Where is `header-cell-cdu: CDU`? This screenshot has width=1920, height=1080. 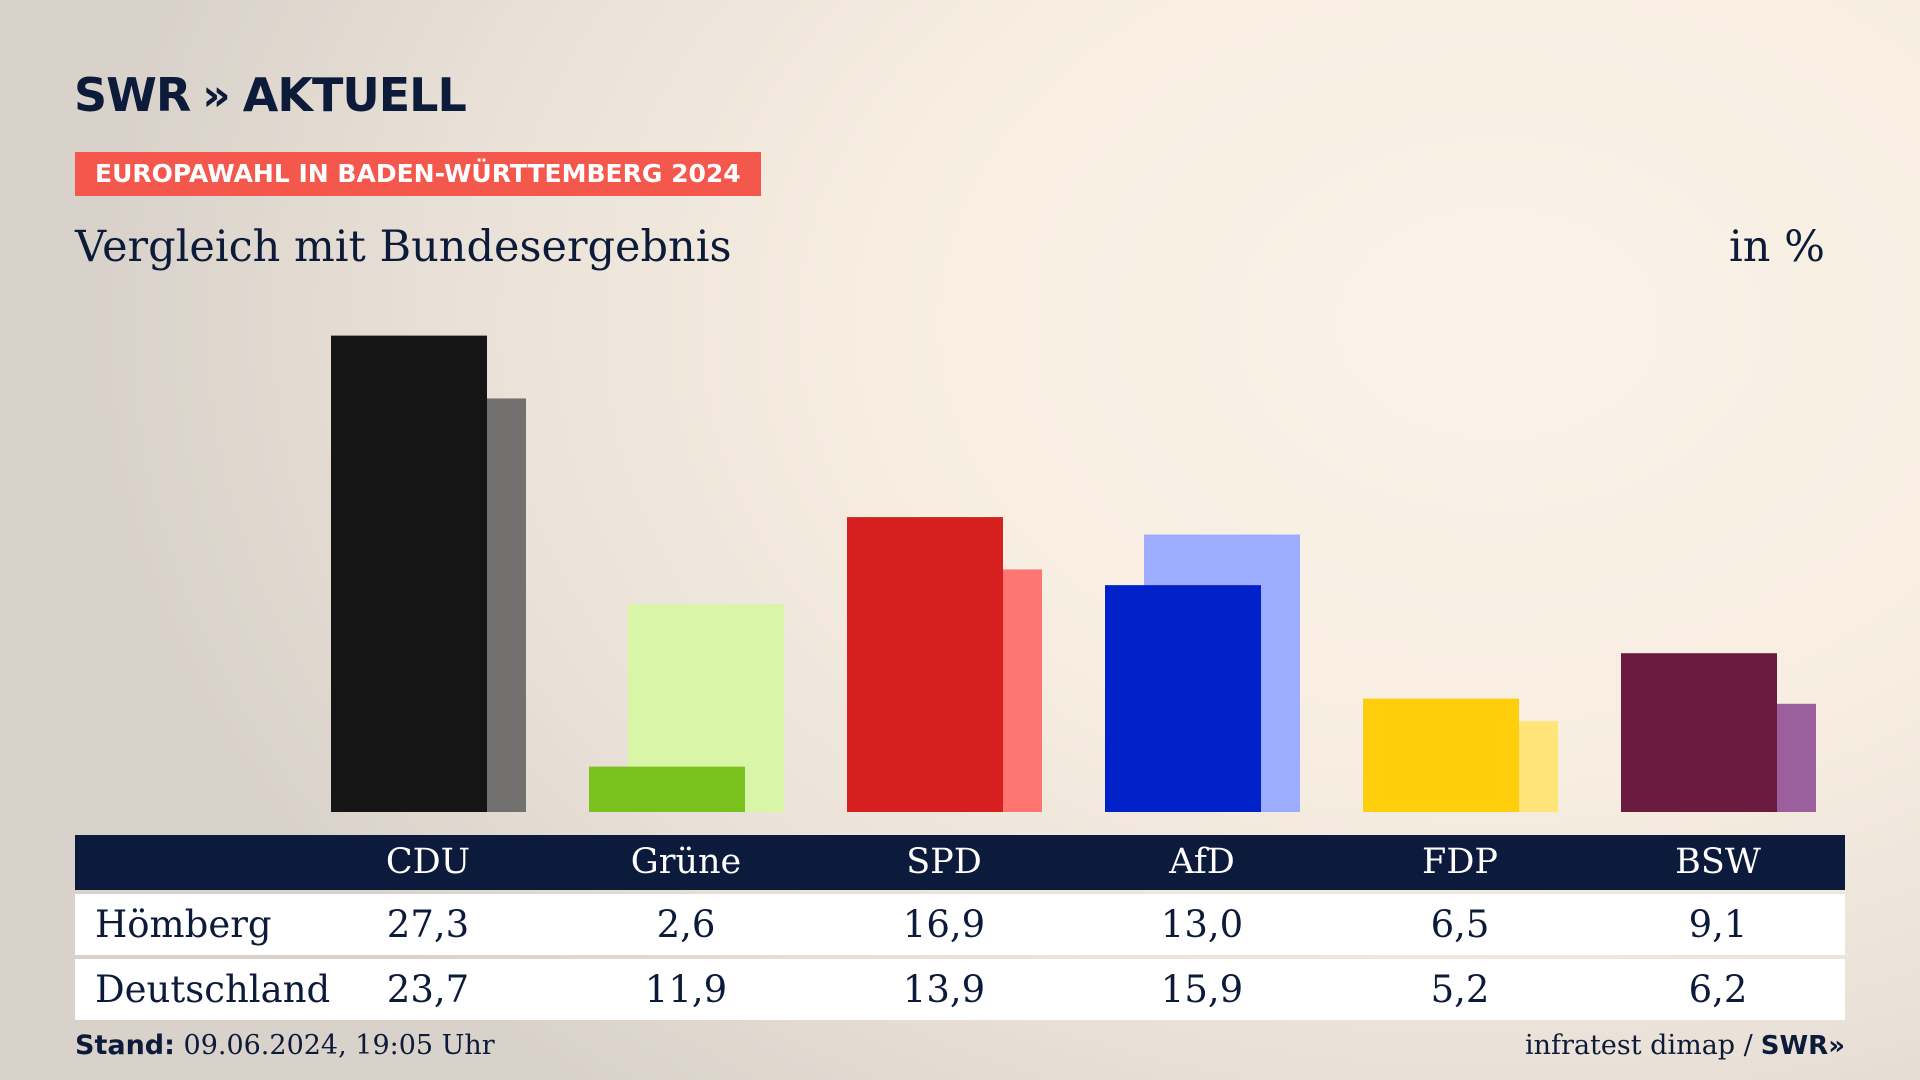 header-cell-cdu: CDU is located at coordinates (428, 862).